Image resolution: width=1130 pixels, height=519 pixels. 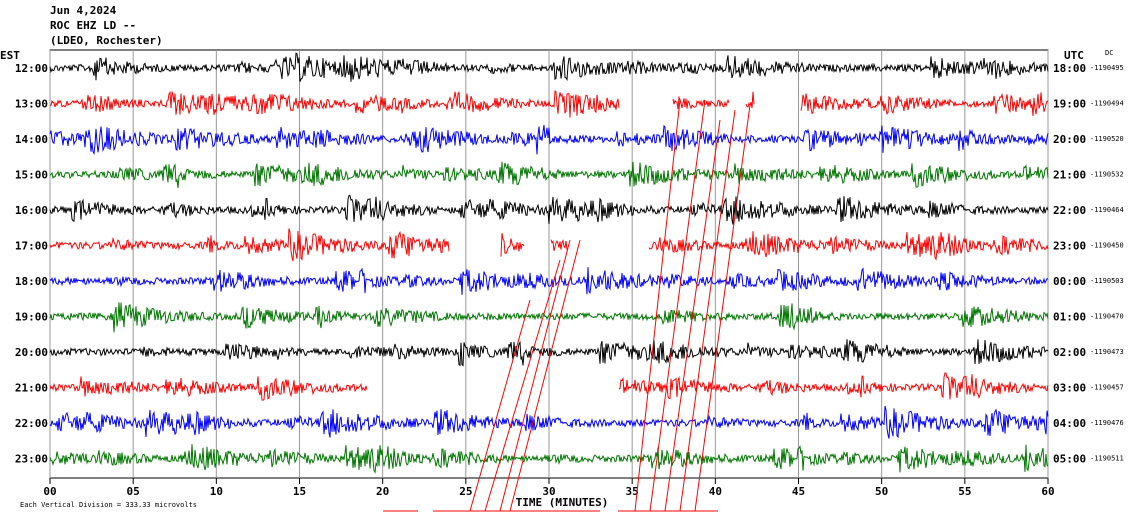 What do you see at coordinates (1074, 55) in the screenshot?
I see `right-axis-label: UTC` at bounding box center [1074, 55].